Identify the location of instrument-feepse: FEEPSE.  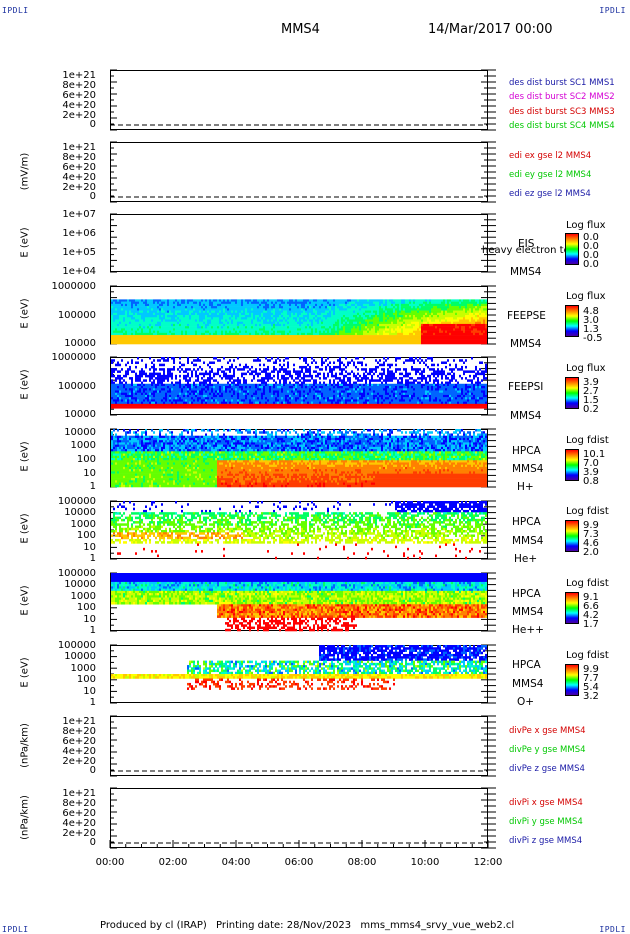
(526, 316).